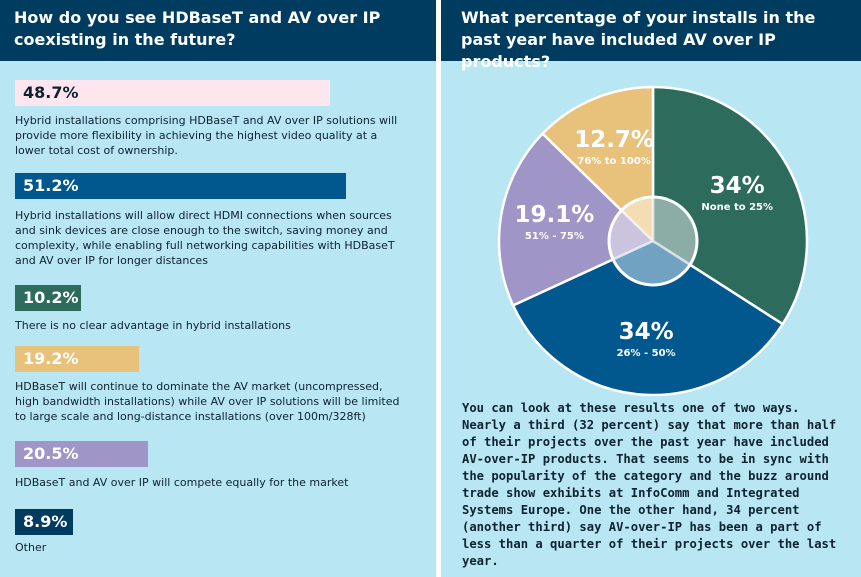 The image size is (861, 577). Describe the element at coordinates (172, 93) in the screenshot. I see `bar: 48.7%` at that location.